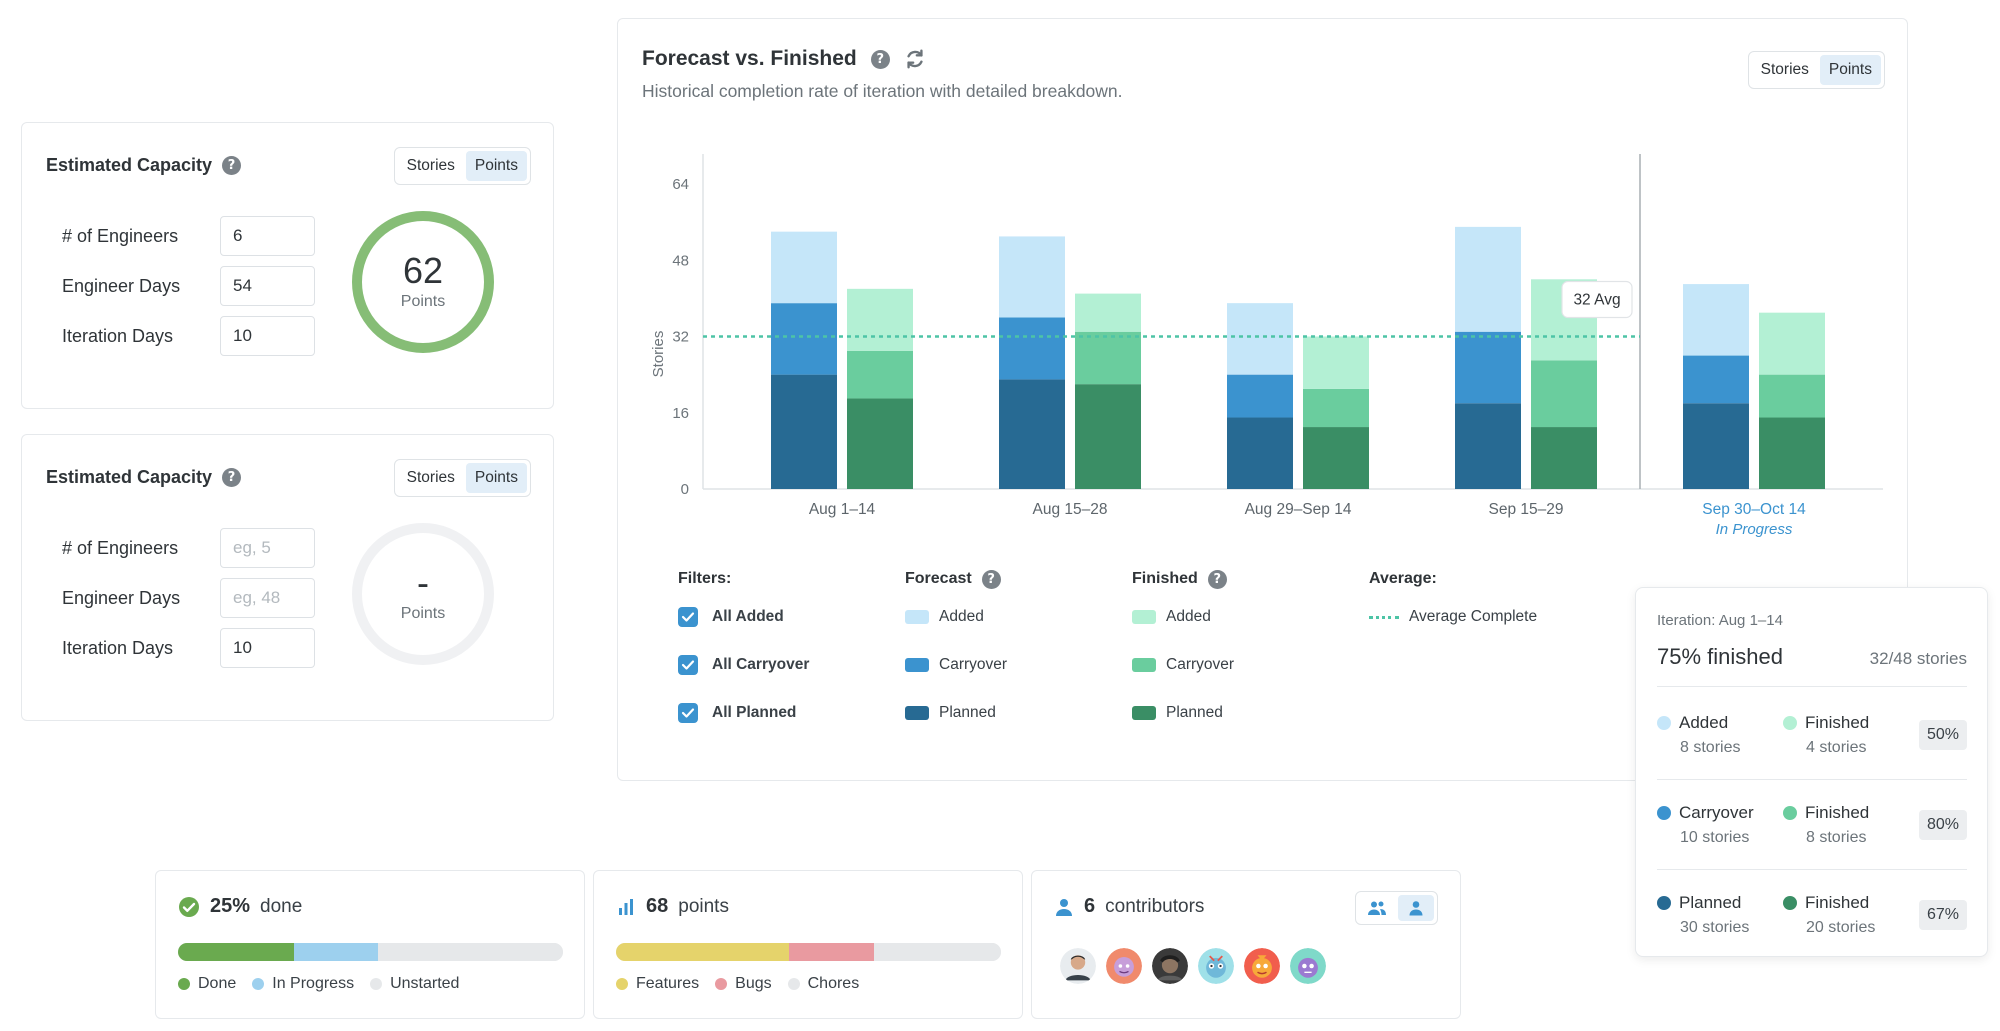 This screenshot has height=1031, width=2000. I want to click on cell-label: Carryover, so click(1716, 812).